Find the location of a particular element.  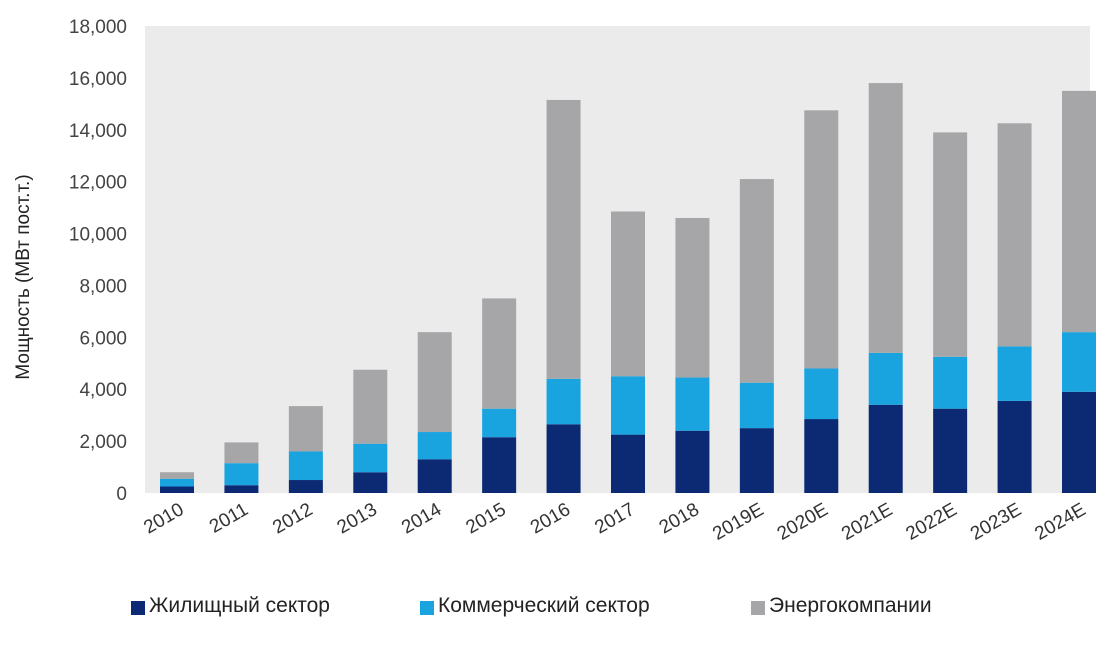

legend-item-utilities: Энергокомпании is located at coordinates (841, 606).